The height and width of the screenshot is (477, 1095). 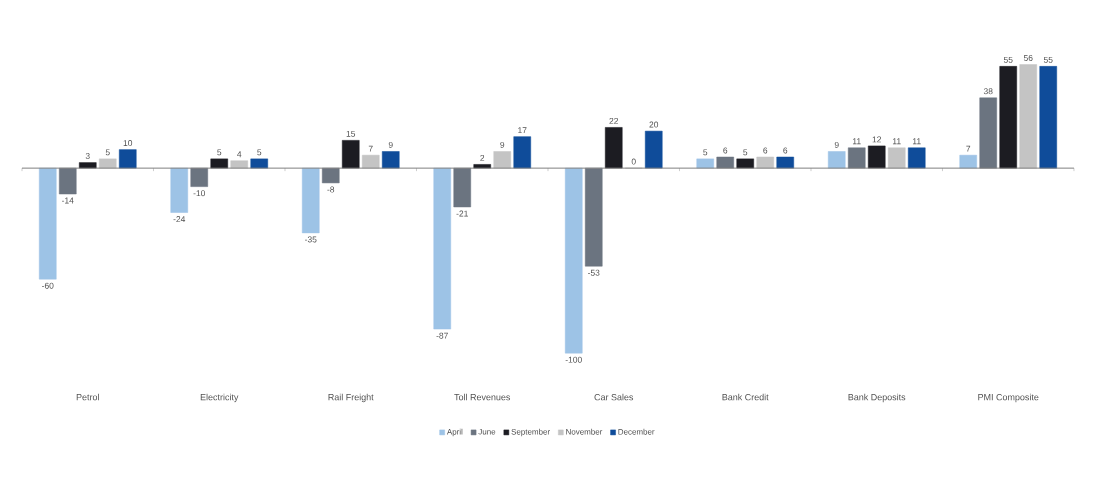 What do you see at coordinates (745, 397) in the screenshot?
I see `x-tick-label: Bank Credit` at bounding box center [745, 397].